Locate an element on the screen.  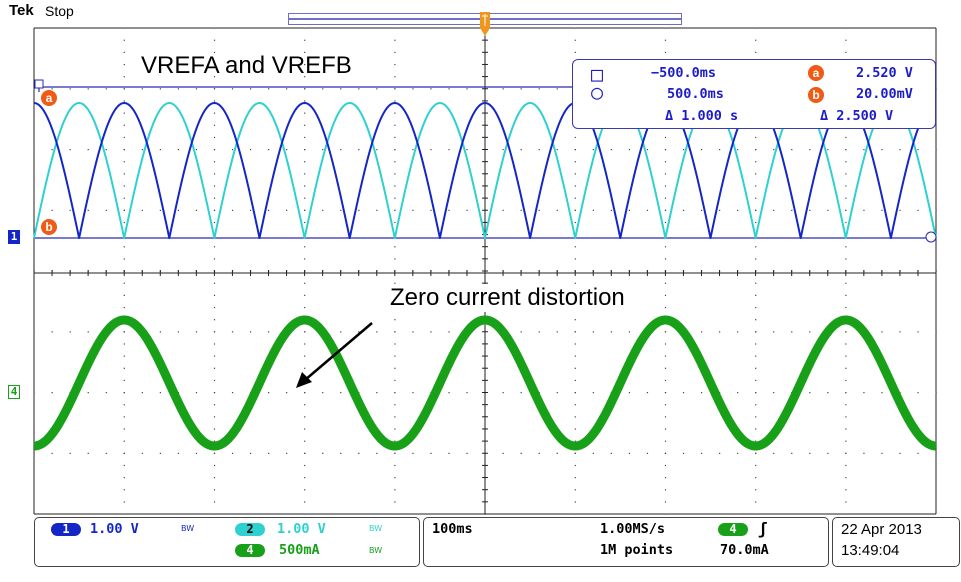
cursor-square-marker is located at coordinates (39, 84).